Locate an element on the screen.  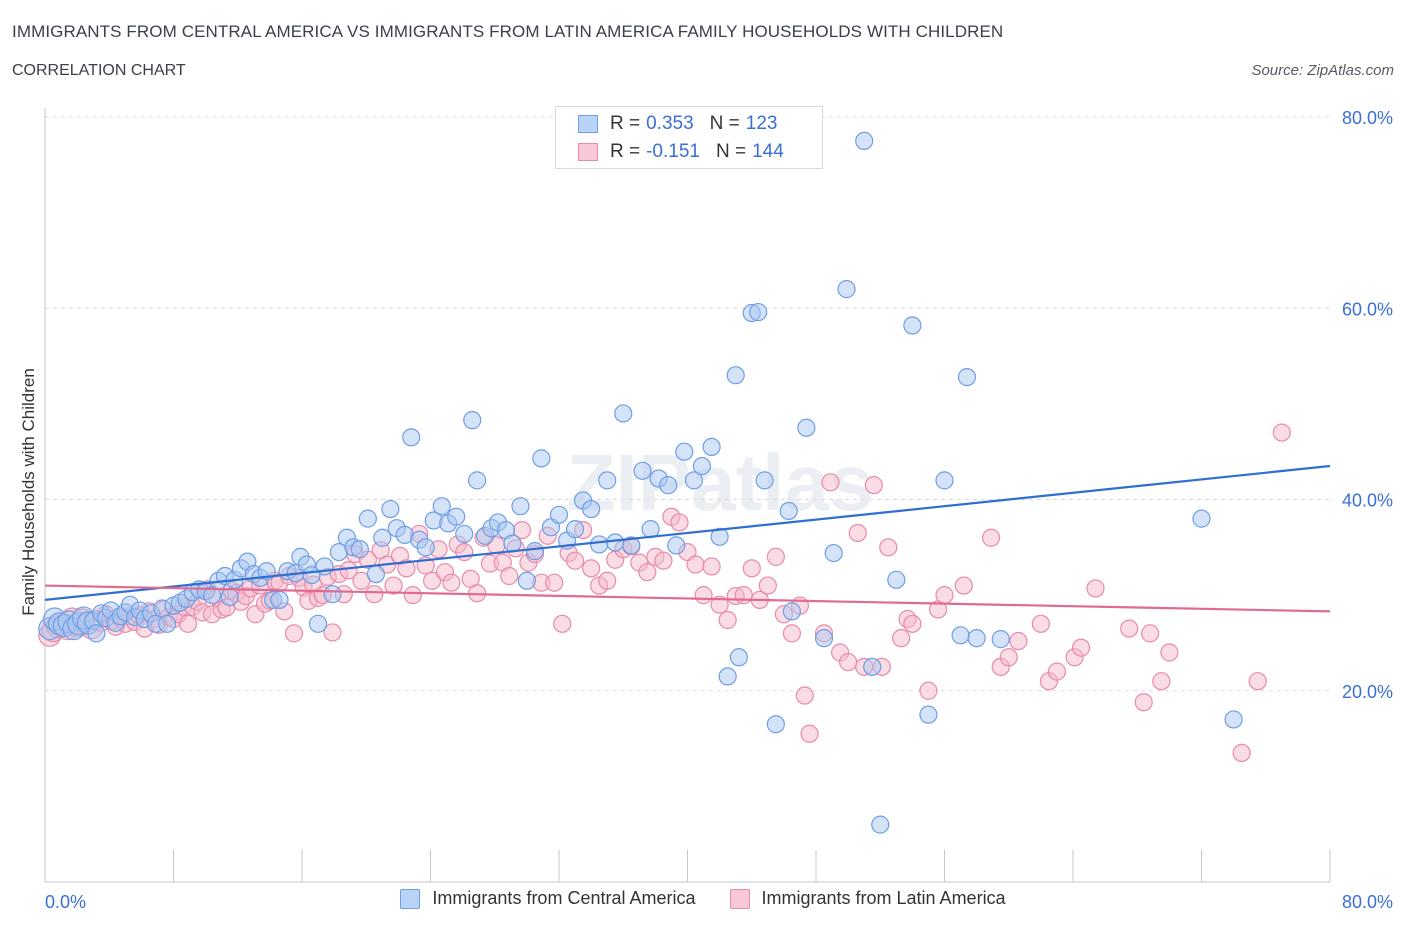
legend-swatch-blue is located at coordinates (588, 124).